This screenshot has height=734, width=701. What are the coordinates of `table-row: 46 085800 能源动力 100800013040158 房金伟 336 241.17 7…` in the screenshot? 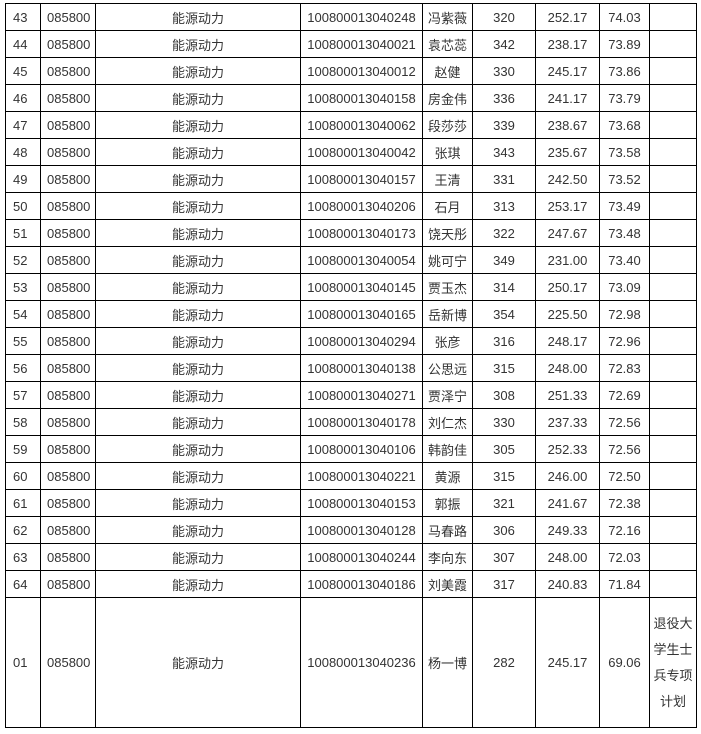 It's located at (351, 98).